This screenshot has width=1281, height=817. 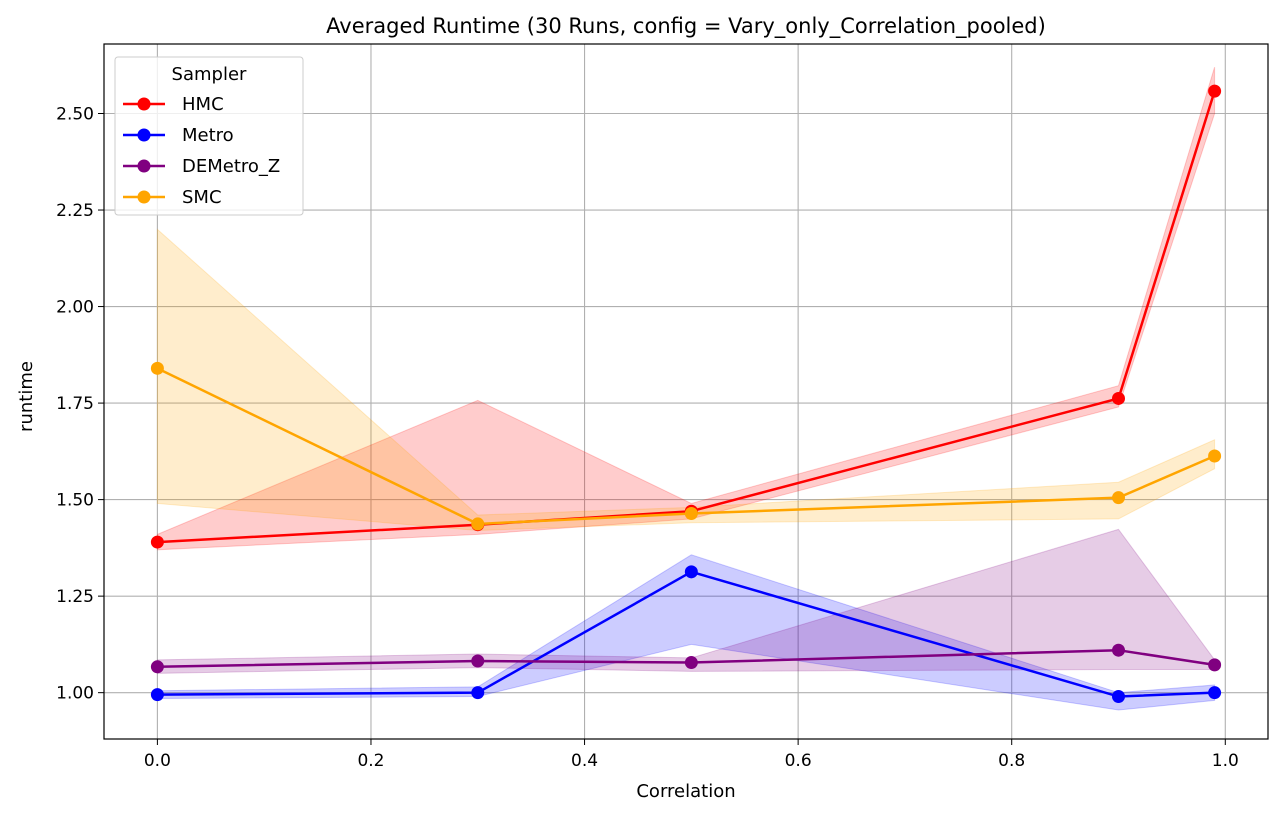 I want to click on legend-title: Sampler, so click(x=209, y=74).